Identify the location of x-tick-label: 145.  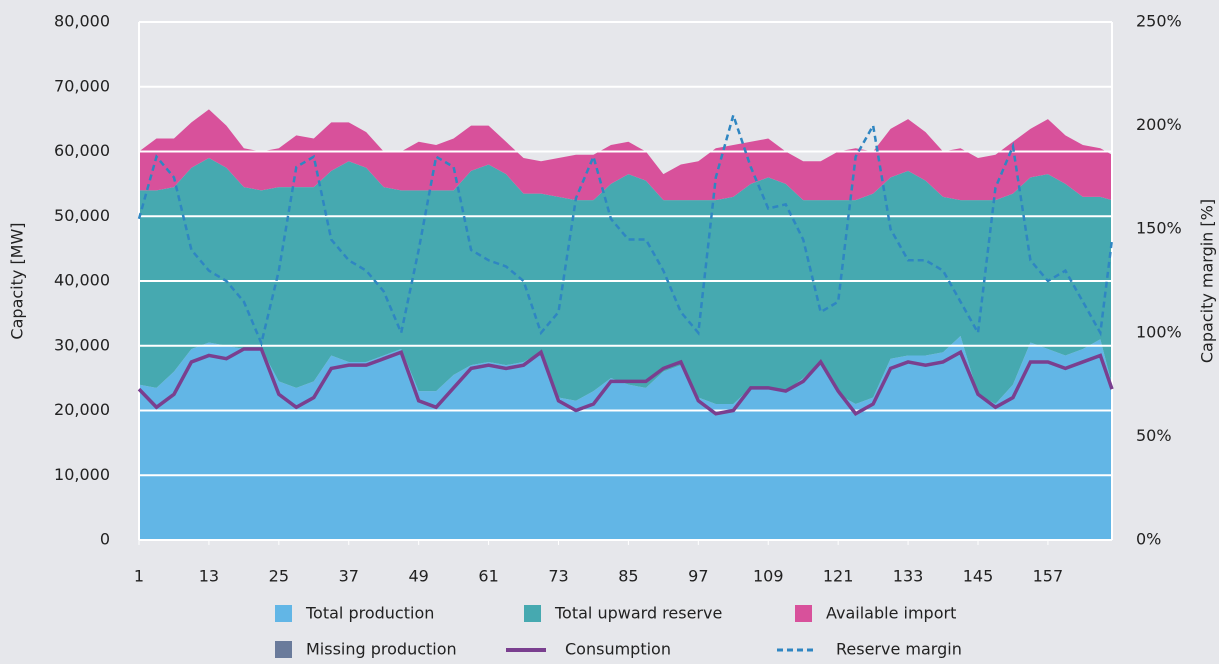
(978, 576).